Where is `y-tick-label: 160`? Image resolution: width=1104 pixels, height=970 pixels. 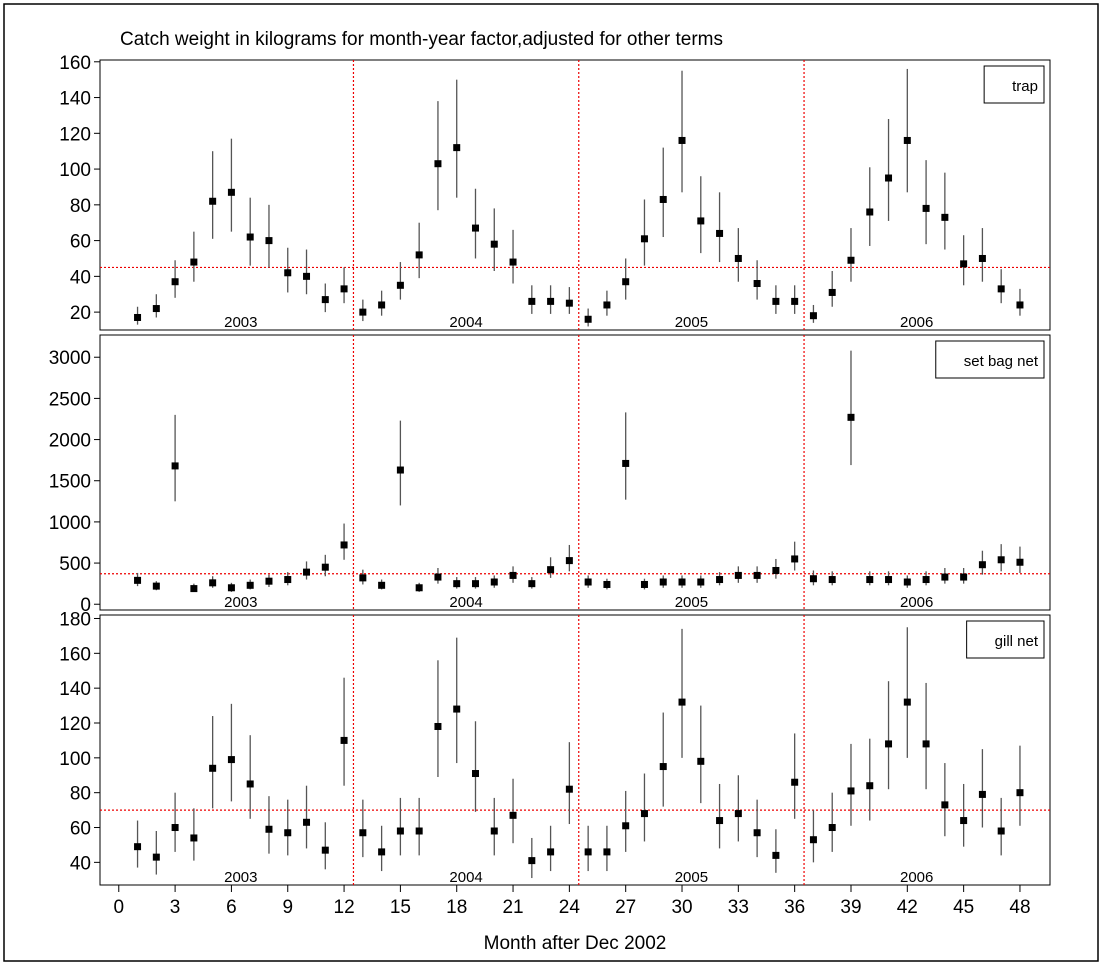
y-tick-label: 160 is located at coordinates (75, 63).